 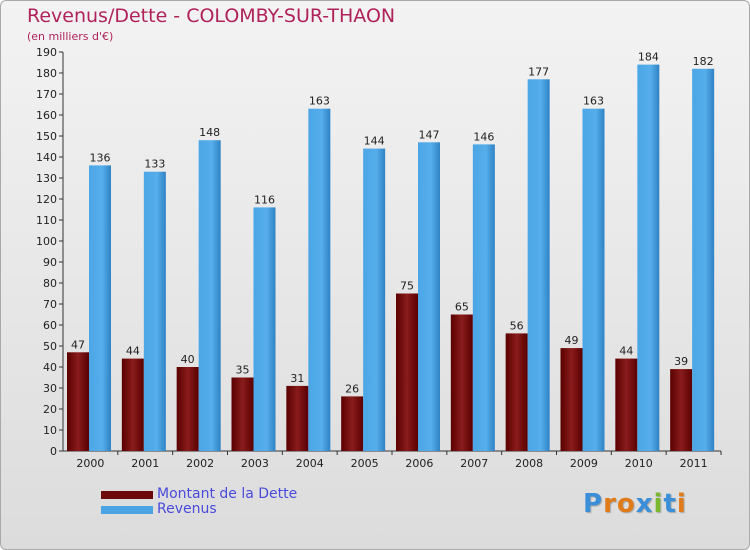 I want to click on y-tick-label: 160, so click(x=46, y=115).